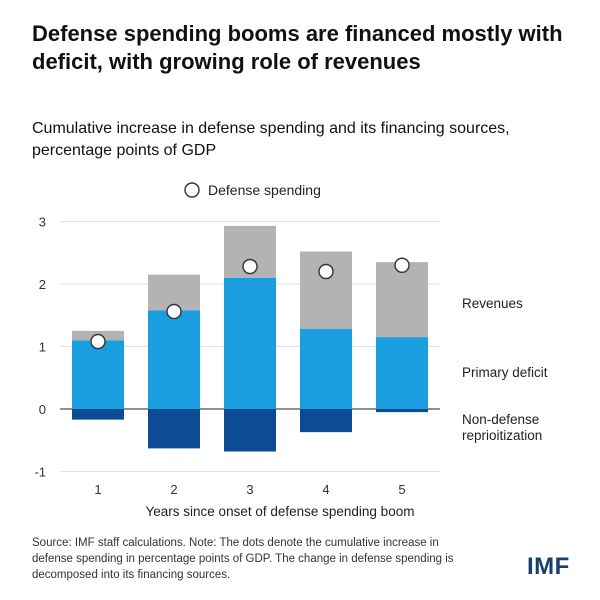  Describe the element at coordinates (42, 409) in the screenshot. I see `y-tick-label: 0` at that location.